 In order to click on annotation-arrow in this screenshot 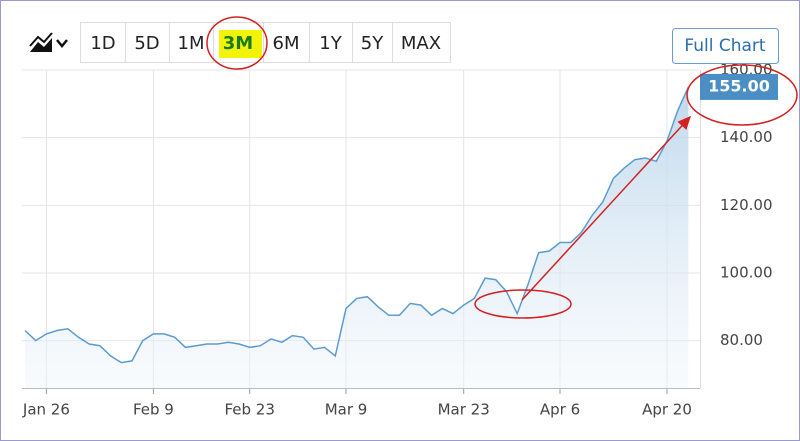, I will do `click(606, 208)`.